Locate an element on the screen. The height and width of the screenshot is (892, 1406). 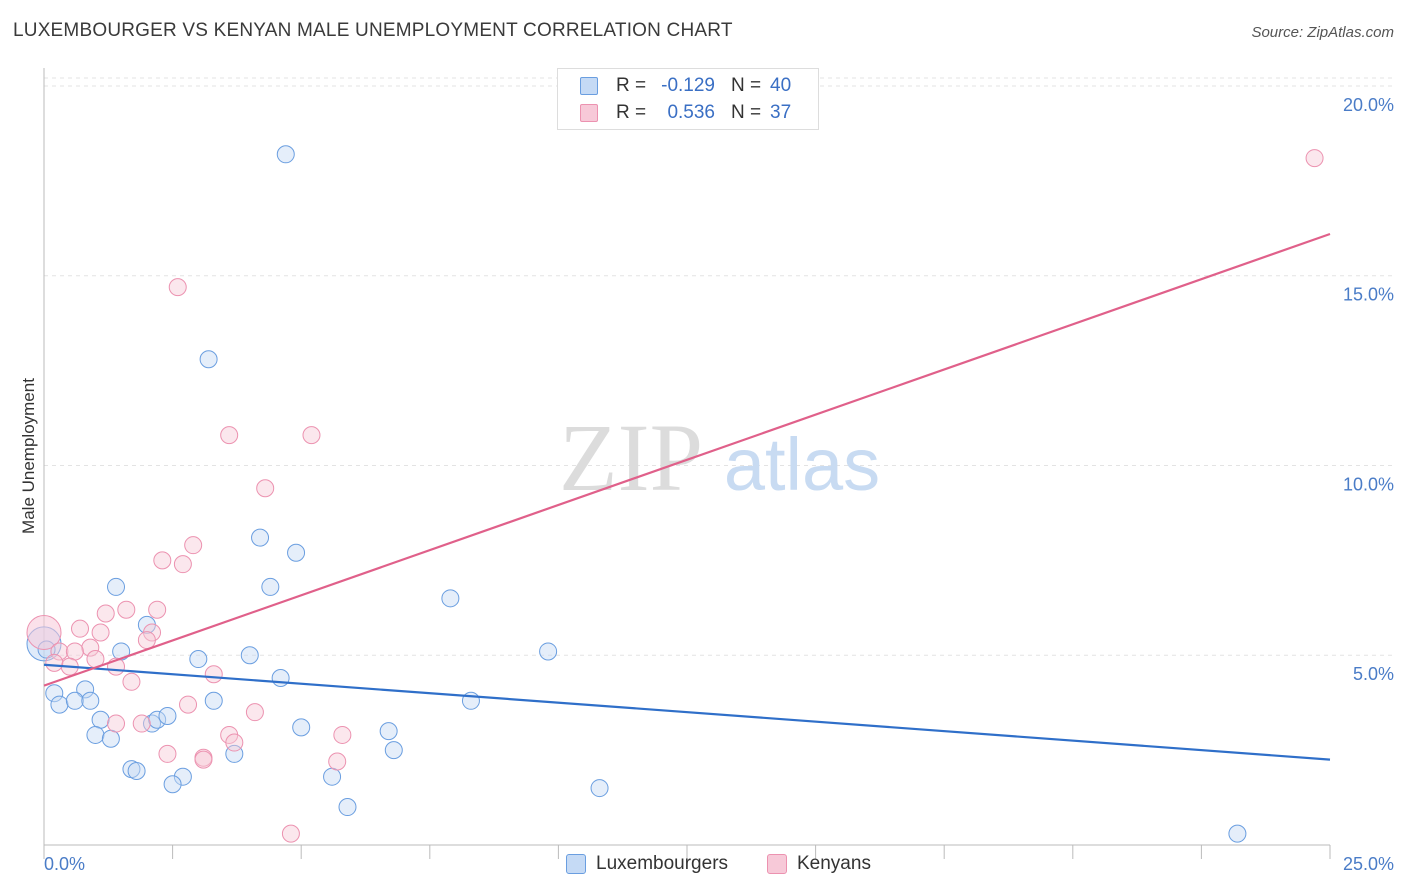
legend-swatch-luxembourgers is located at coordinates (576, 864).